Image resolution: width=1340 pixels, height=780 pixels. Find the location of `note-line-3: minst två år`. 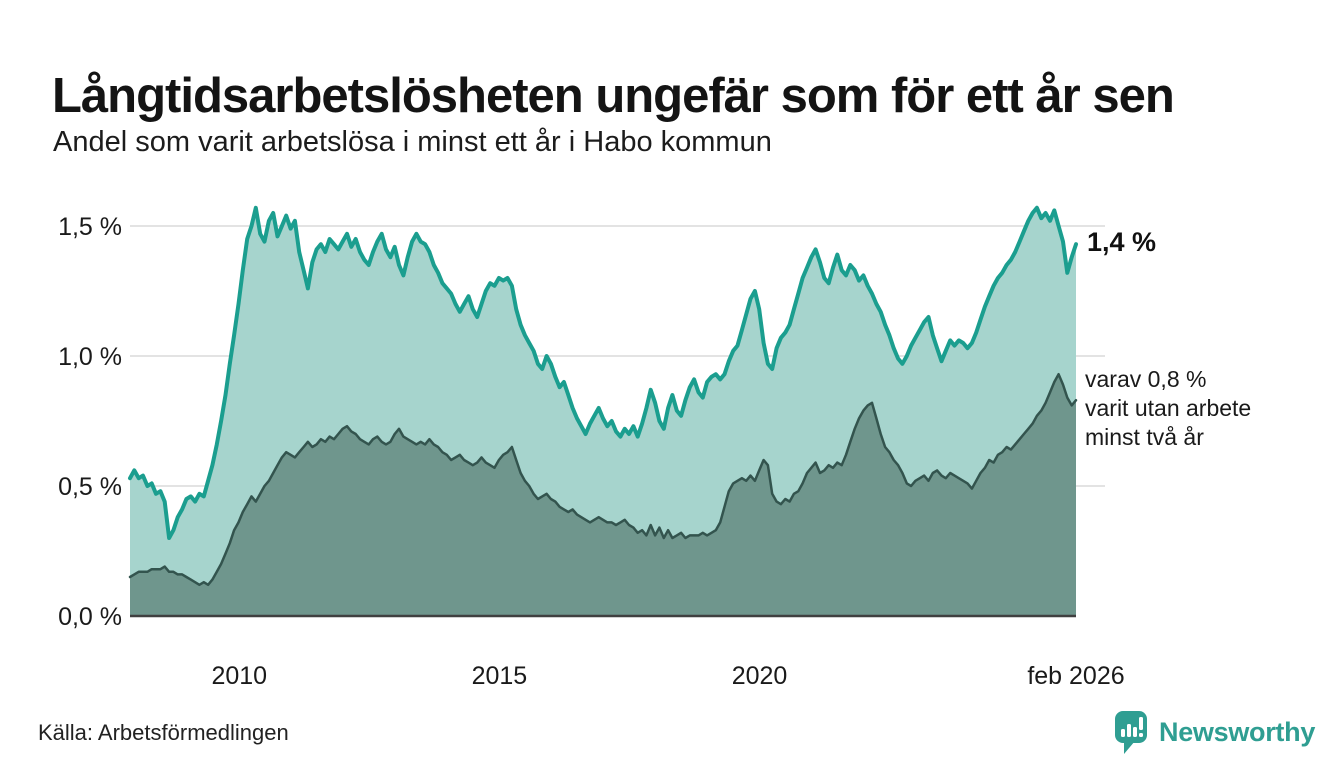

note-line-3: minst två år is located at coordinates (1144, 437).